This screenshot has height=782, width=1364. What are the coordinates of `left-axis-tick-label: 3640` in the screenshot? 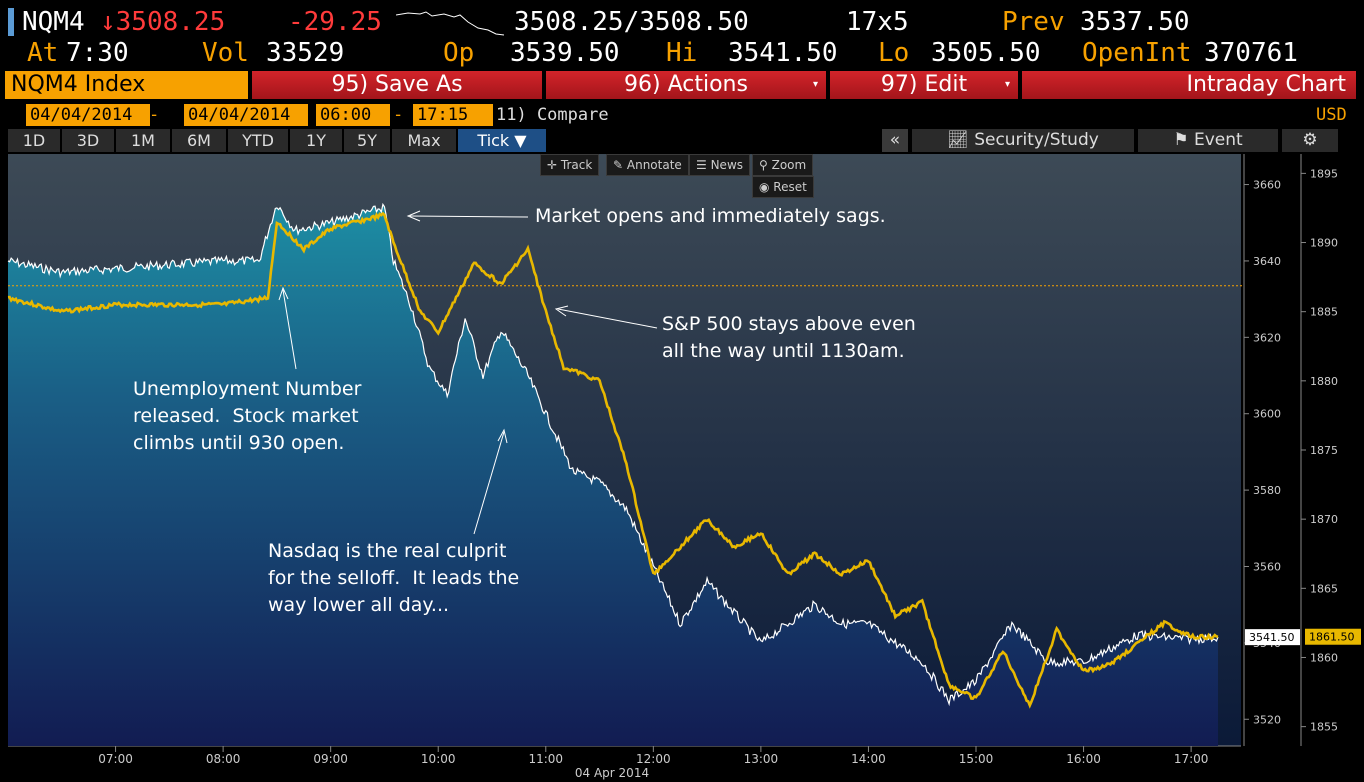 It's located at (1267, 261).